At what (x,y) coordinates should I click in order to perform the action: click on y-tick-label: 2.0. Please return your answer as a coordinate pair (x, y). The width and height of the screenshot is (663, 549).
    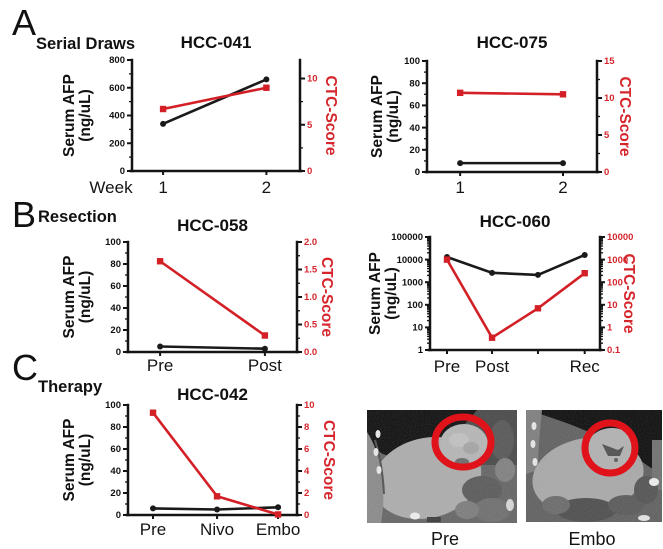
    Looking at the image, I should click on (310, 242).